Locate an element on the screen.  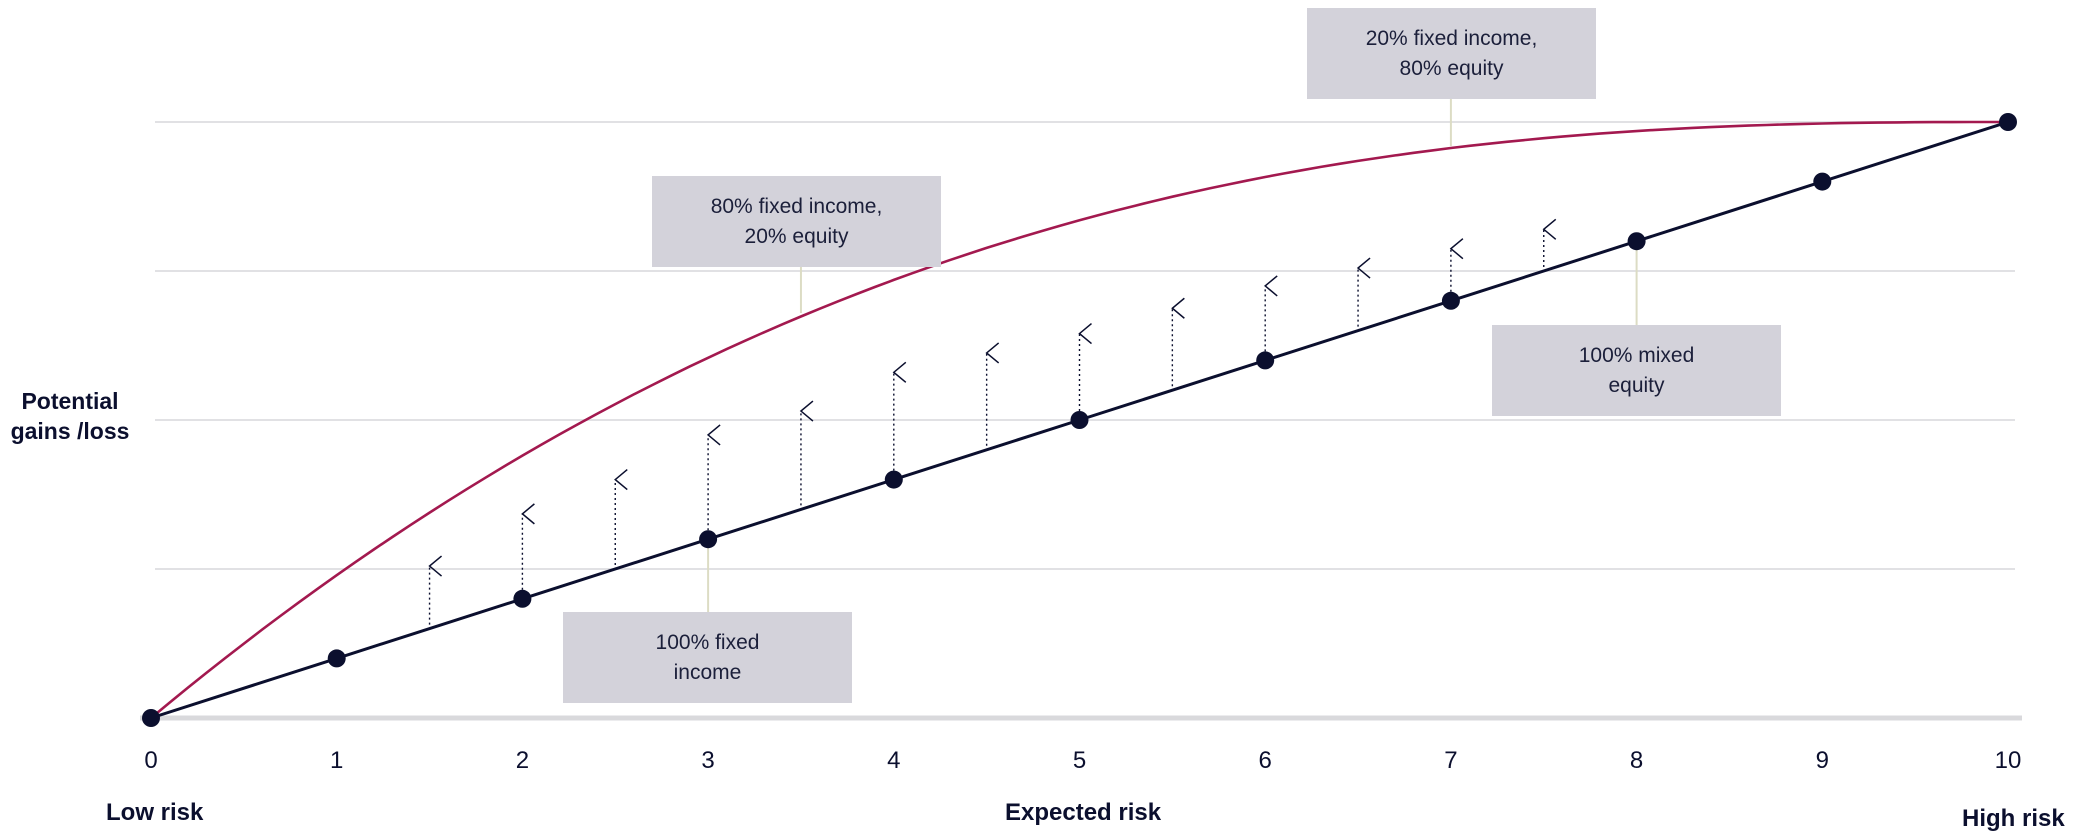
y-axis-label: Potential gains /loss is located at coordinates (70, 416).